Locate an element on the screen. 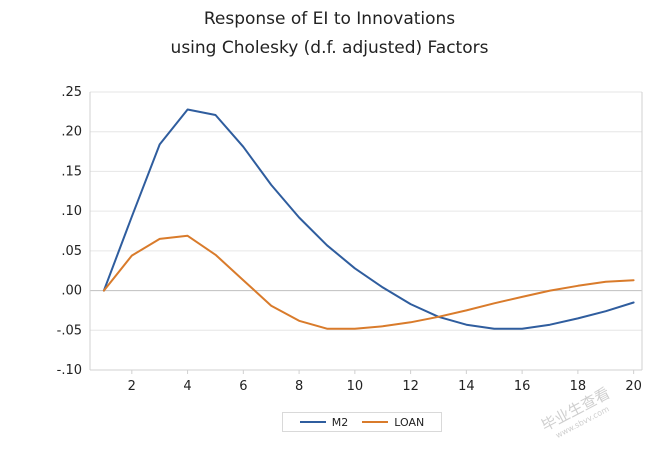 The height and width of the screenshot is (453, 659). x-tick-label: 12 is located at coordinates (410, 386).